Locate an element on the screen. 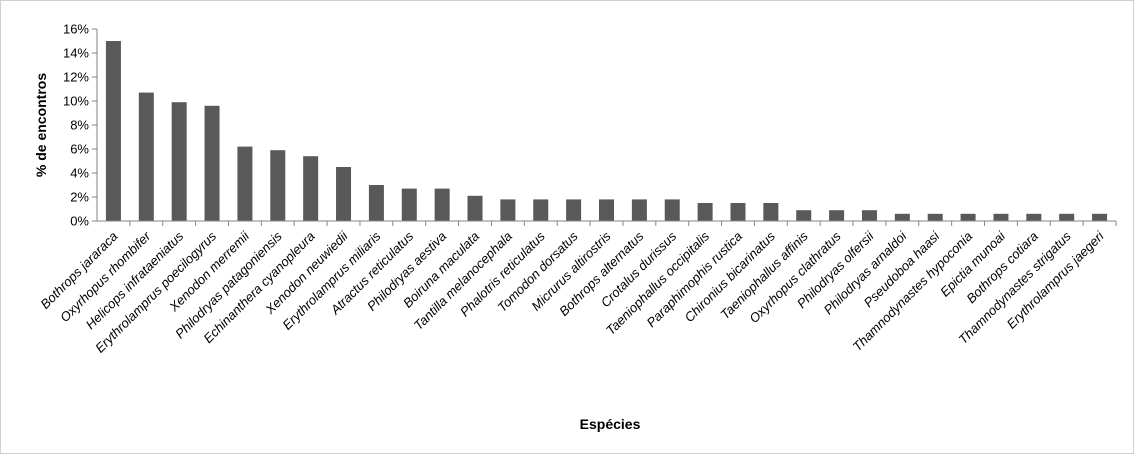  y-axis: 0% 2% 4% 6% 8% 10% 12% 14% 16% is located at coordinates (80, 125).